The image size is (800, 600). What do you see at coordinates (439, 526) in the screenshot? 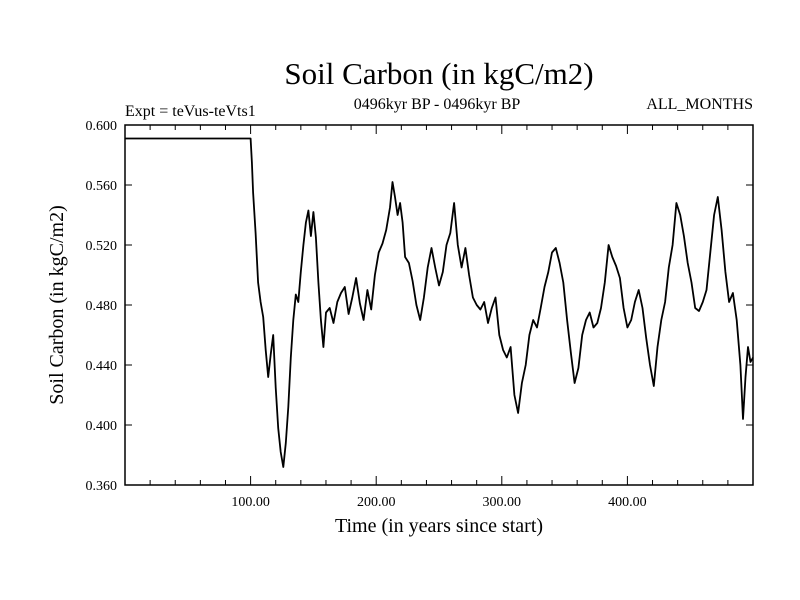
I see `x-axis-label: Time (in years since start)` at bounding box center [439, 526].